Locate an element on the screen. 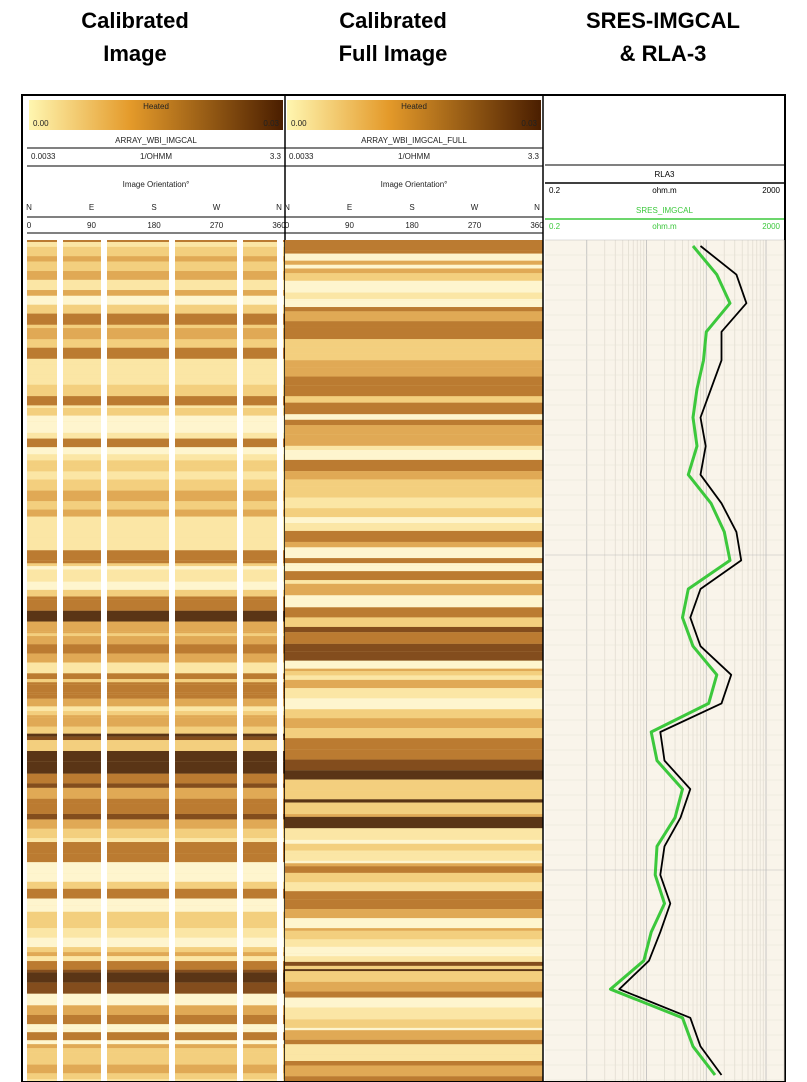  scale-max: 2000 is located at coordinates (771, 226).